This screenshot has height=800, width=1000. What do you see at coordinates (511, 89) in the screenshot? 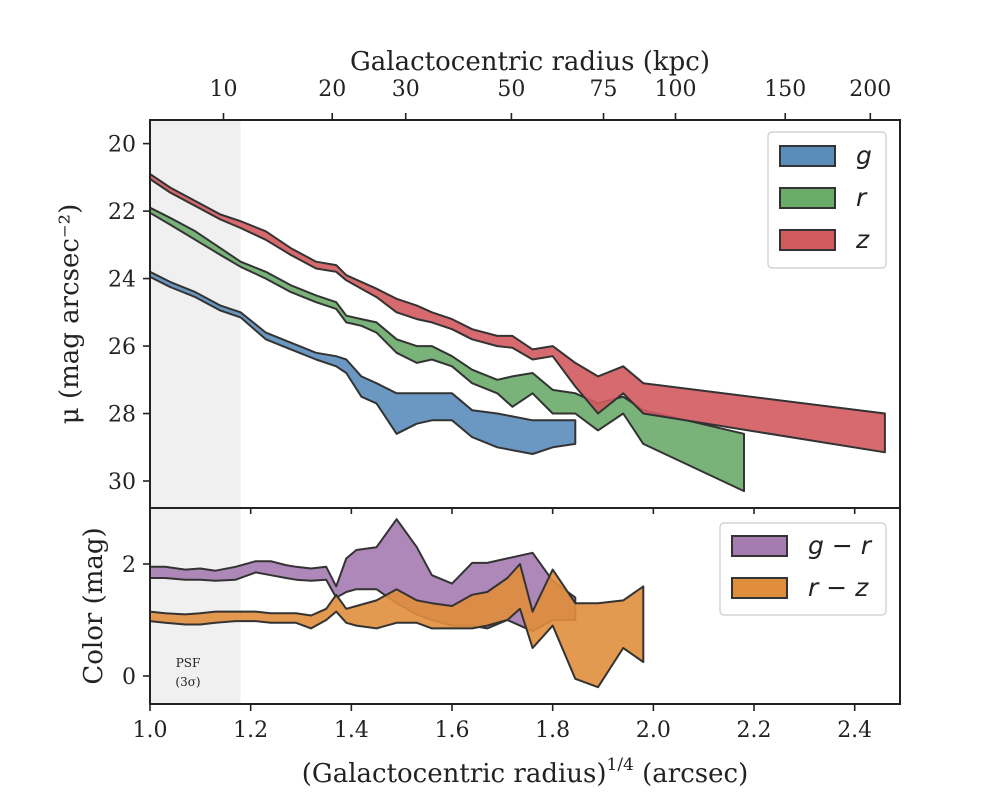
I see `secondary-tick-label: 50` at bounding box center [511, 89].